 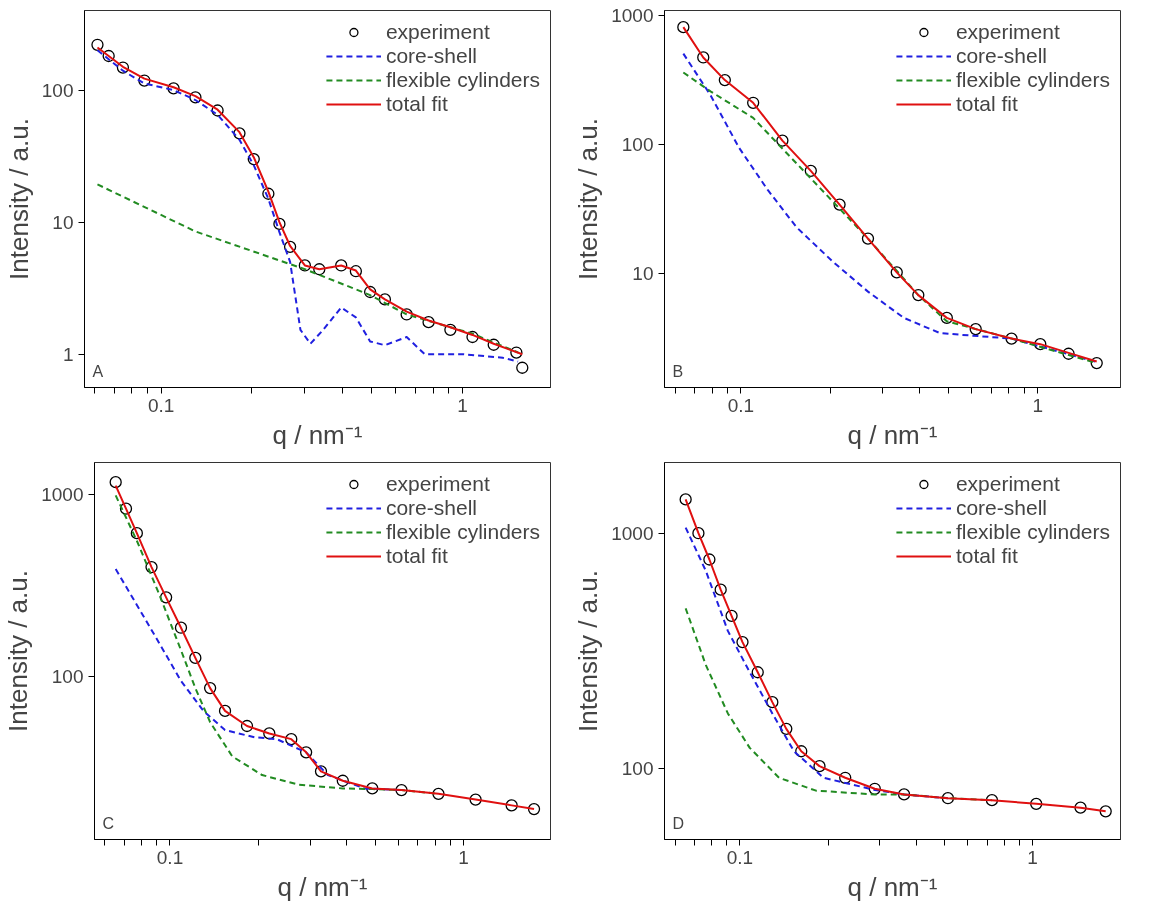 I want to click on annotation: A, so click(x=98, y=371).